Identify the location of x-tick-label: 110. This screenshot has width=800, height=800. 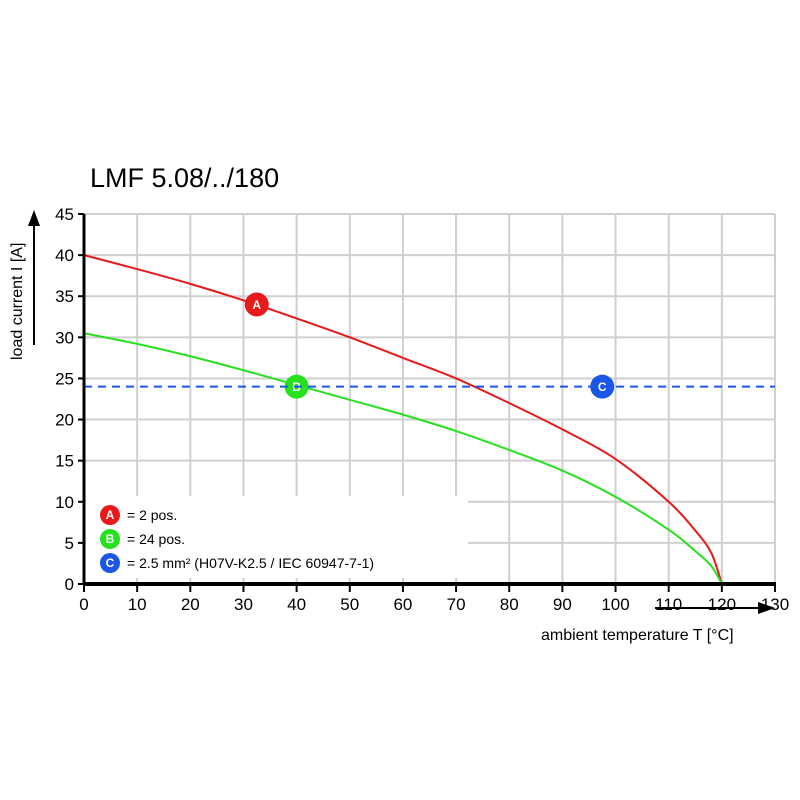
(668, 604).